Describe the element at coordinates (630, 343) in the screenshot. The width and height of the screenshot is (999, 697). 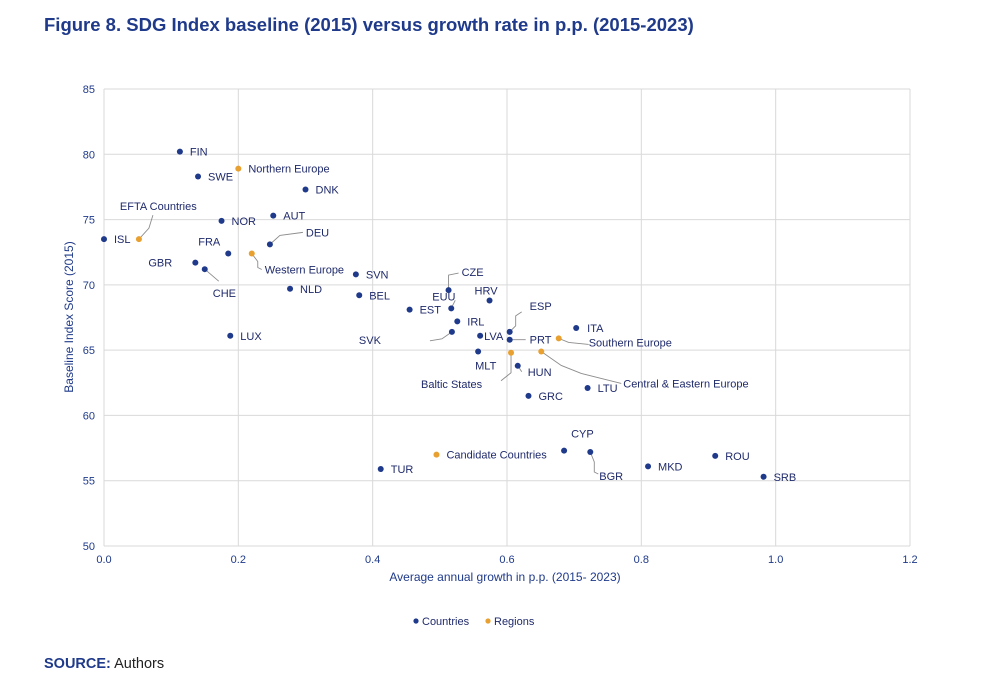
I see `point-label: Southern Europe` at that location.